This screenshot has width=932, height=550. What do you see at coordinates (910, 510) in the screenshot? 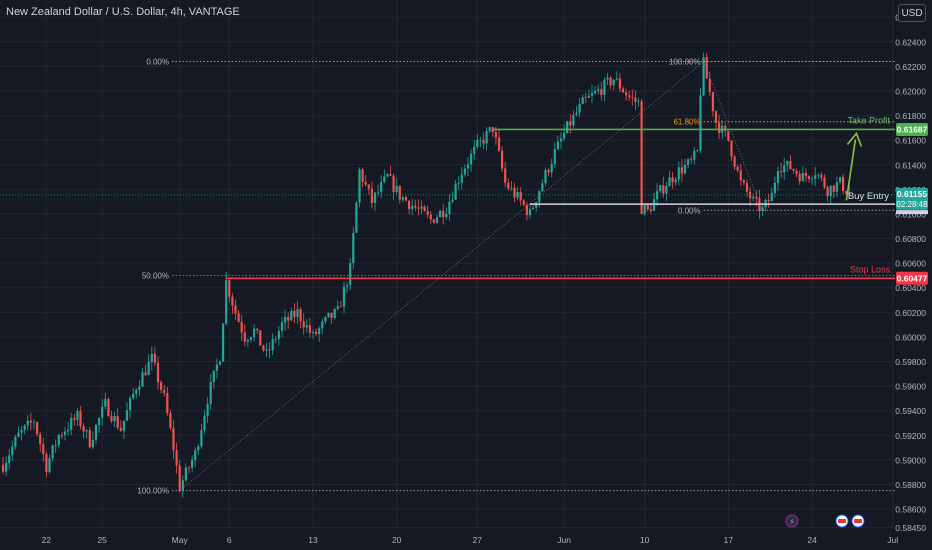
I see `y-tick-label: 0.58600` at bounding box center [910, 510].